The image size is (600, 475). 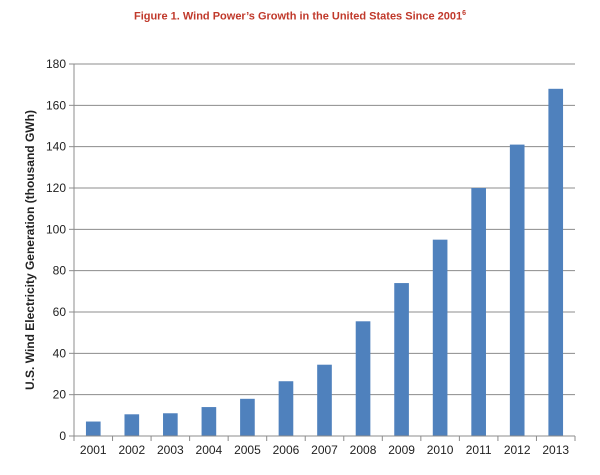 What do you see at coordinates (401, 450) in the screenshot?
I see `x-tick-label: 2009` at bounding box center [401, 450].